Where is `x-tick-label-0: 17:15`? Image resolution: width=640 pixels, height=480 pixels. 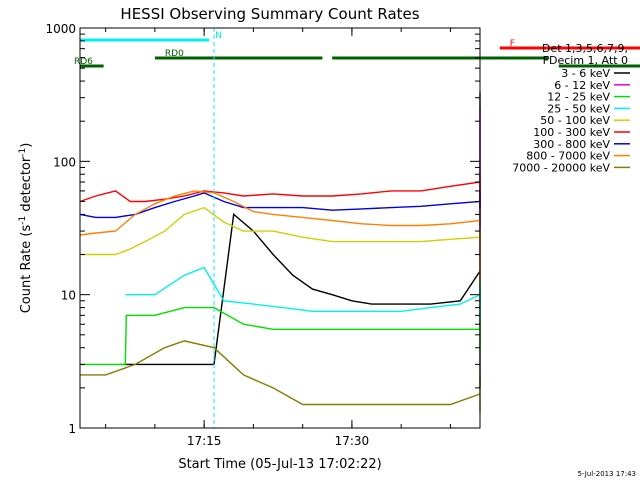 x-tick-label-0: 17:15 is located at coordinates (204, 441).